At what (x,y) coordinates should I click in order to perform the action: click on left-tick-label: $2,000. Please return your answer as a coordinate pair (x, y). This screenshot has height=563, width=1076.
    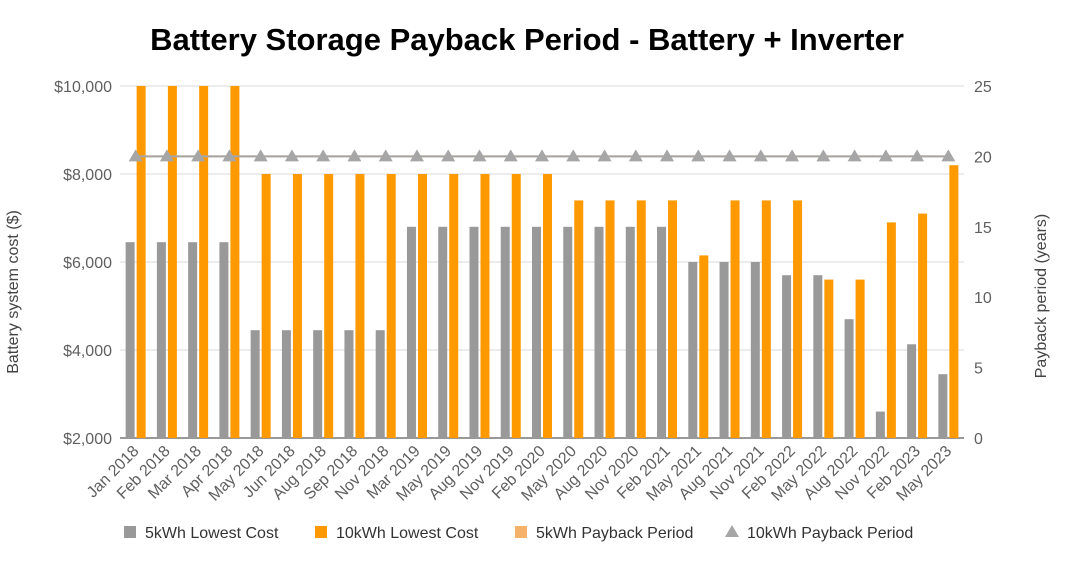
    Looking at the image, I should click on (87, 439).